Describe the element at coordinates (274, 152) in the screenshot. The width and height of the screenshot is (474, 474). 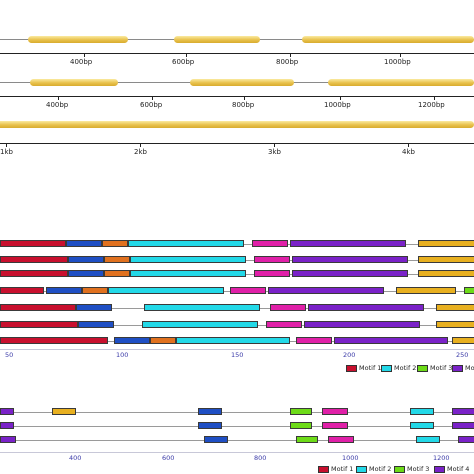
I see `tick-label: 3kb` at that location.